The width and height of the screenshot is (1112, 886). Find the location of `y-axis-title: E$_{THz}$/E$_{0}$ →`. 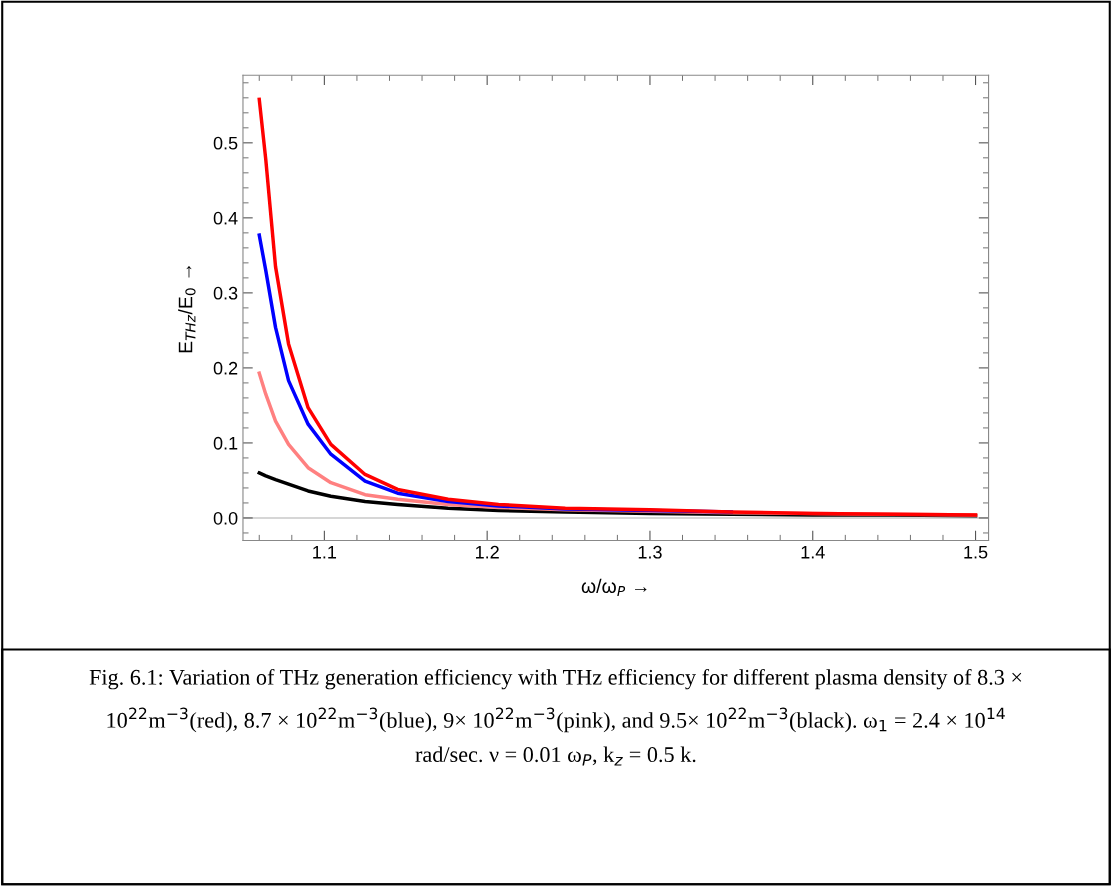

y-axis-title: E$_{THz}$/E$_{0}$ → is located at coordinates (187, 309).